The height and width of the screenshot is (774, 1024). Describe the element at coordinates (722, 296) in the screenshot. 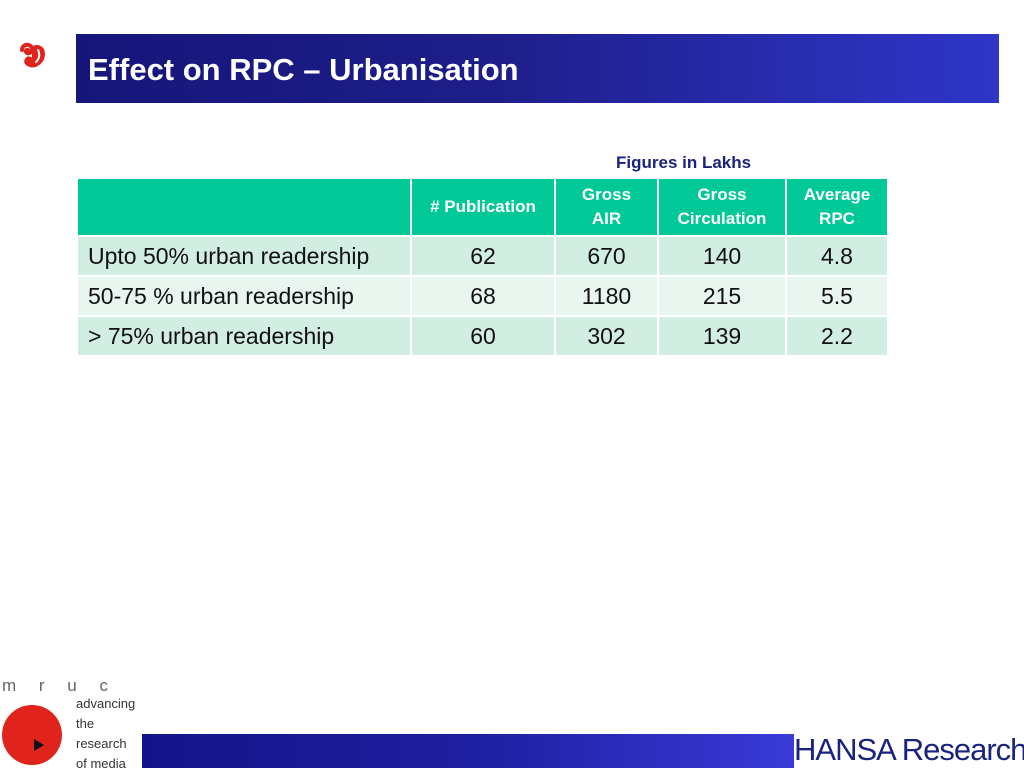

I see `cell-gross-circulation: 215` at that location.